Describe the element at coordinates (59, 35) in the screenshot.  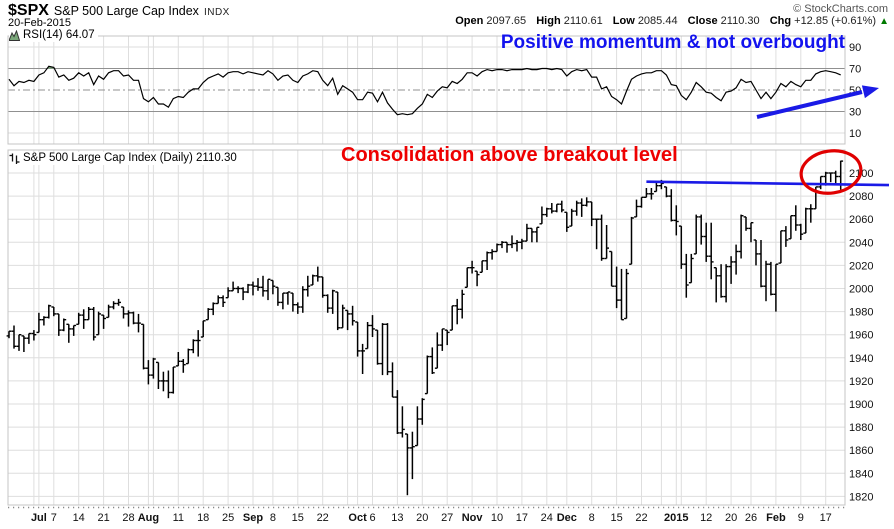
I see `rsi-label: RSI(14) 64.07` at that location.